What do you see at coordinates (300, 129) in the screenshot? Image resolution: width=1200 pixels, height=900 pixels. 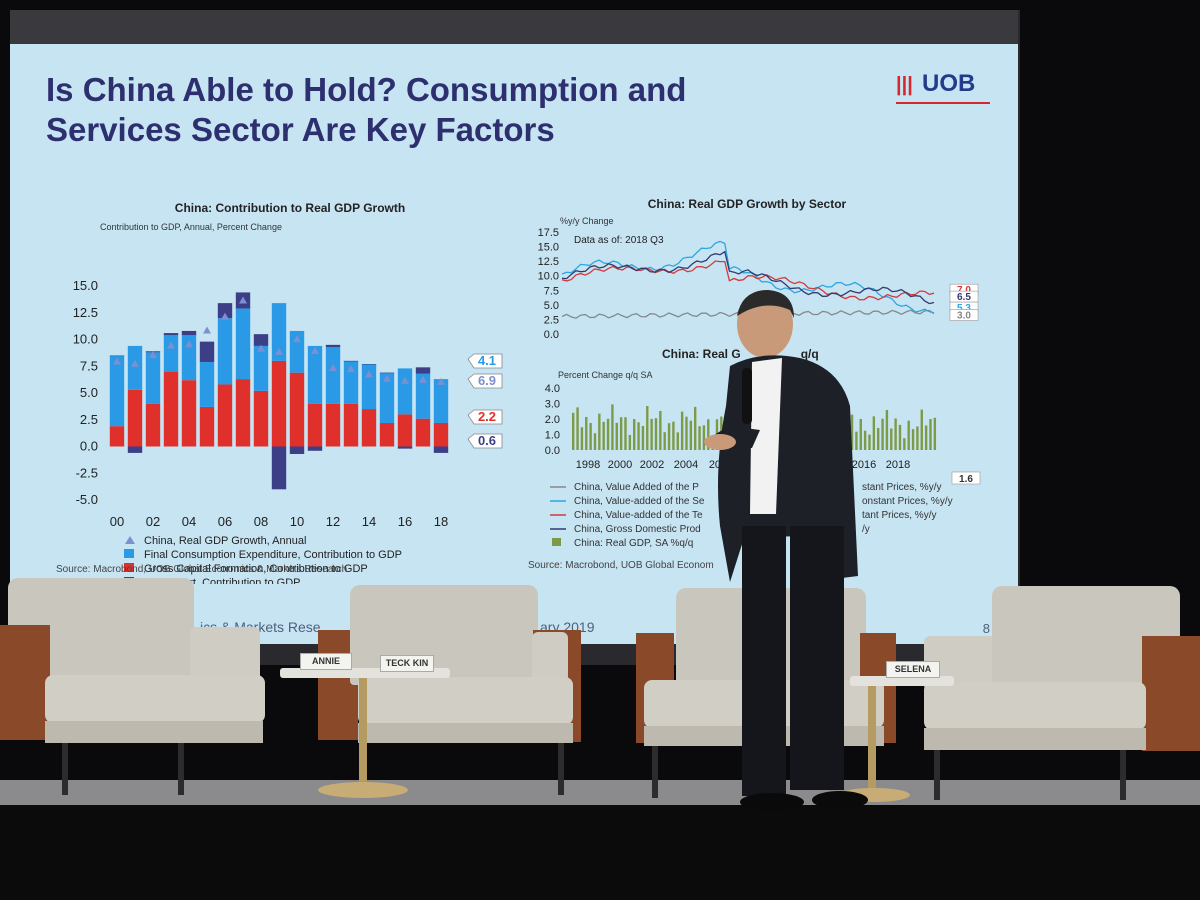 I see `slide-title-line-2: Services Sector Are Key Factors` at bounding box center [300, 129].